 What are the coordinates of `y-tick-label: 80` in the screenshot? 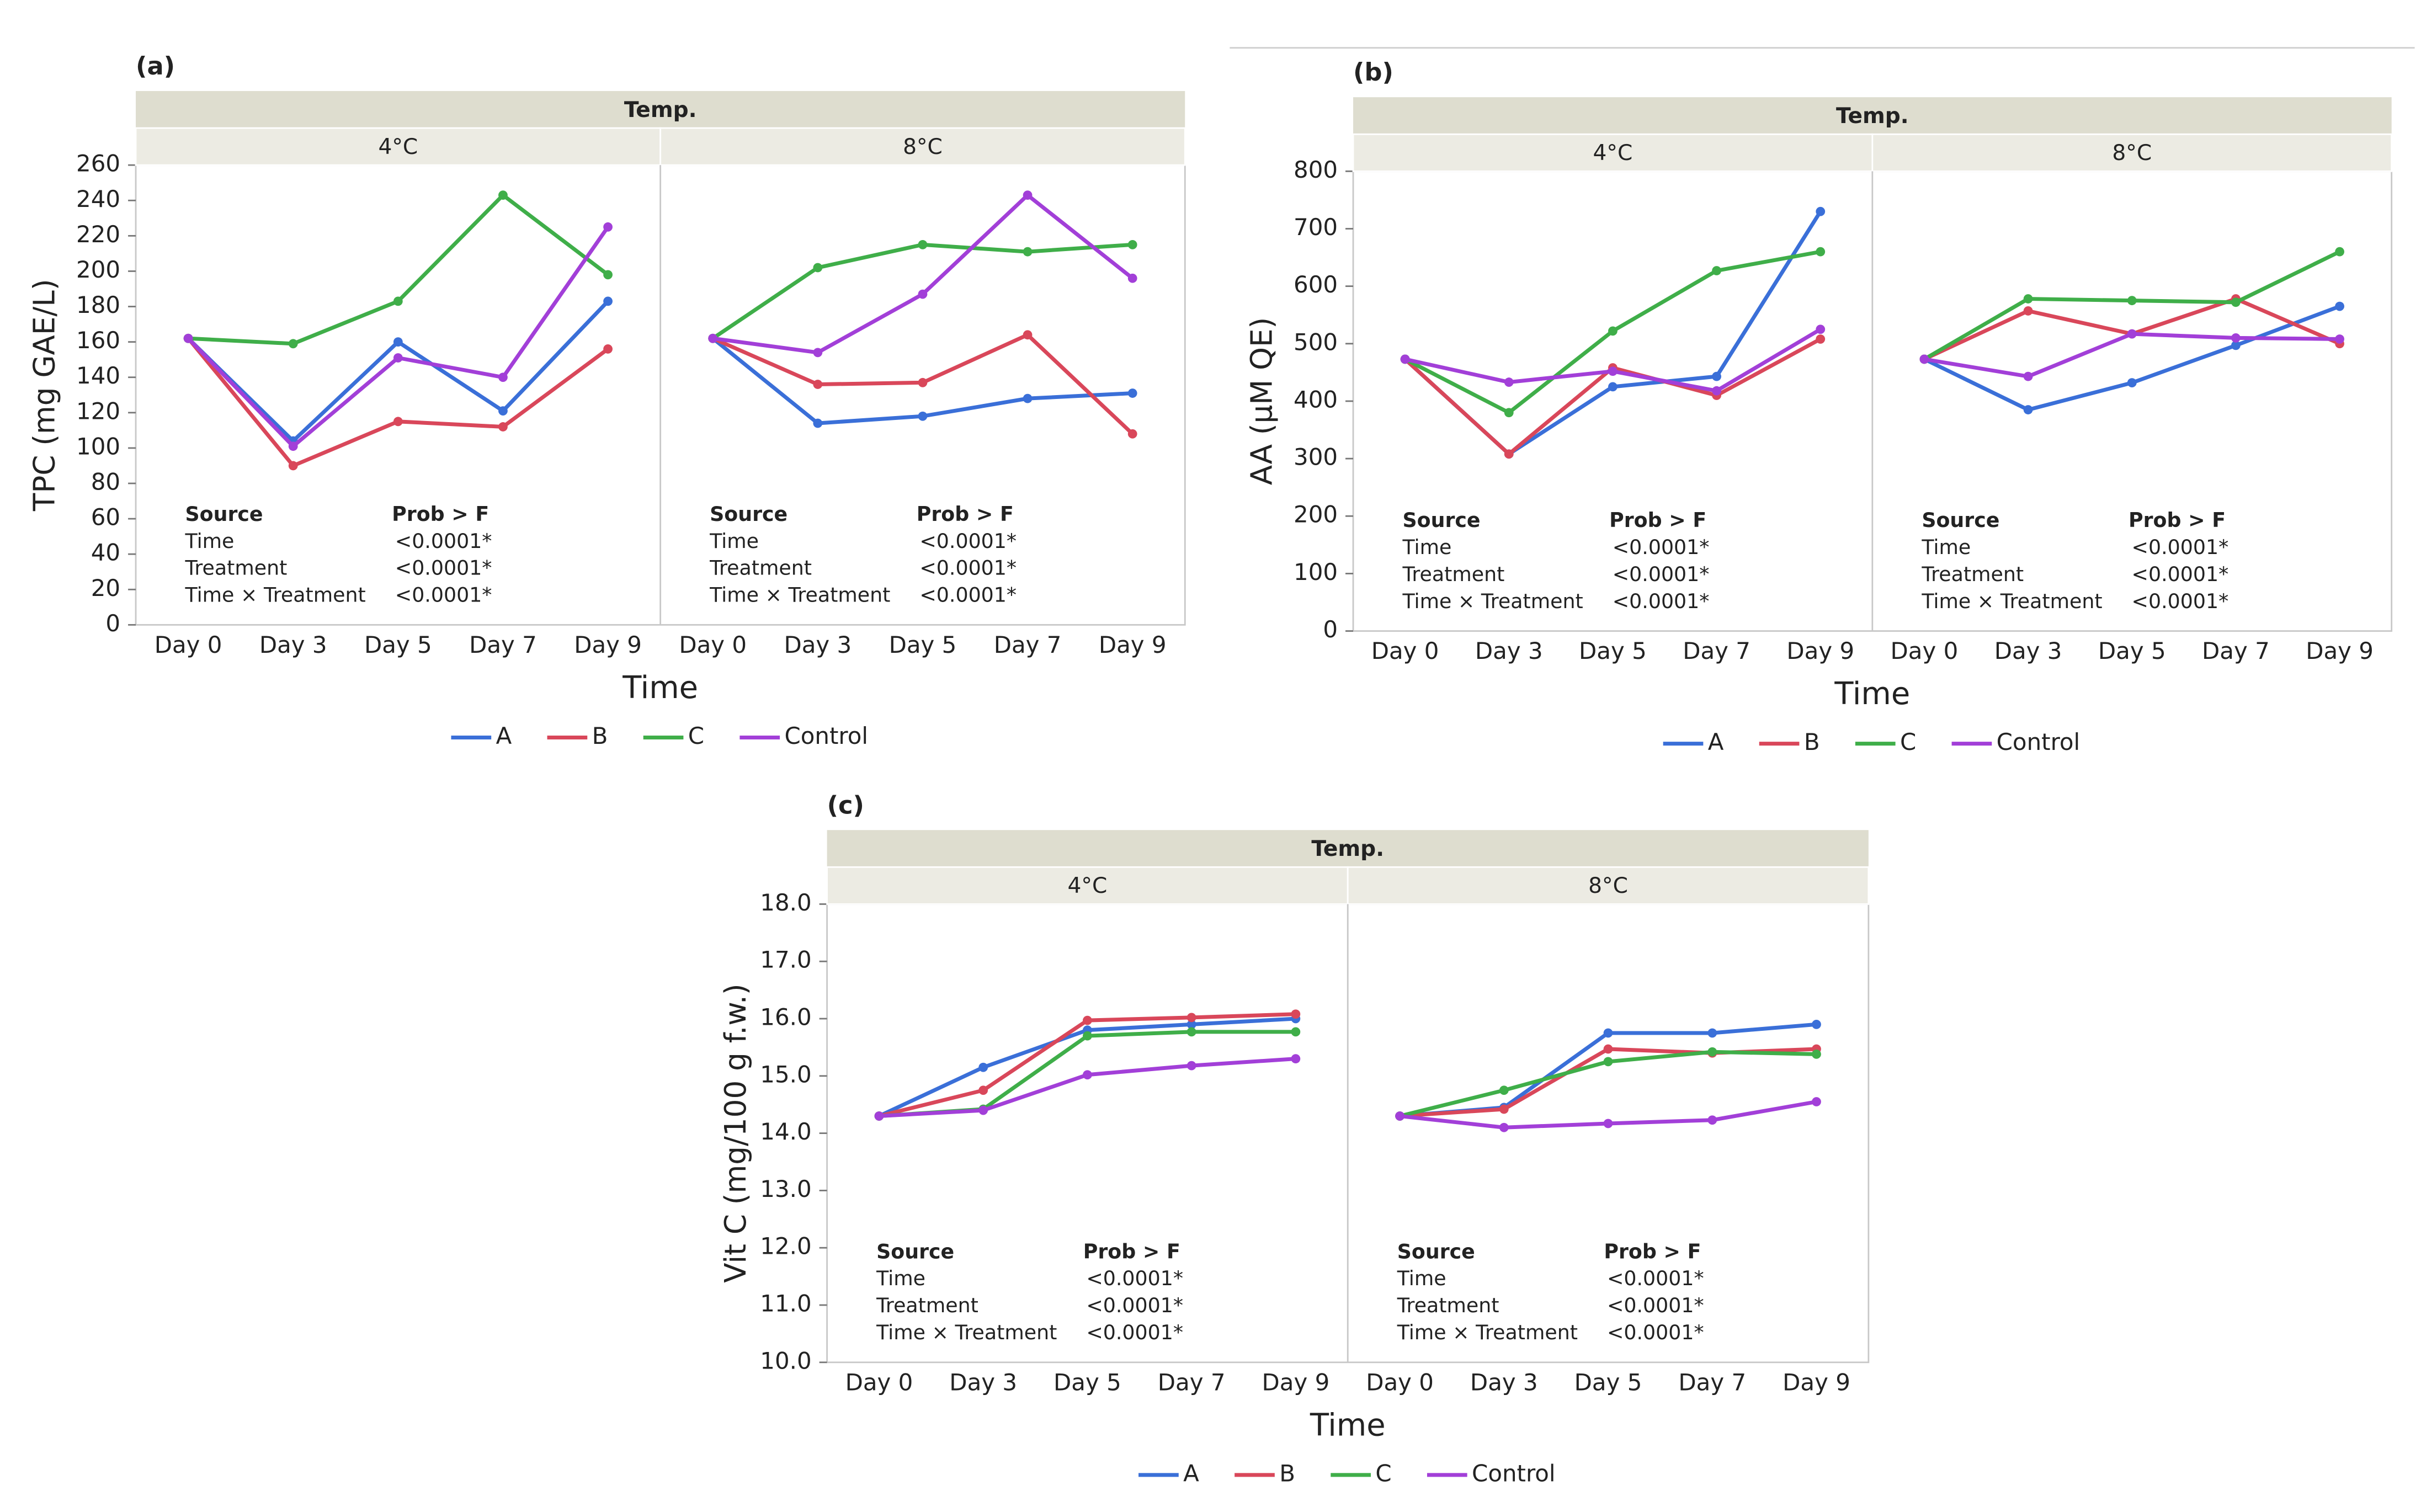 It's located at (106, 481).